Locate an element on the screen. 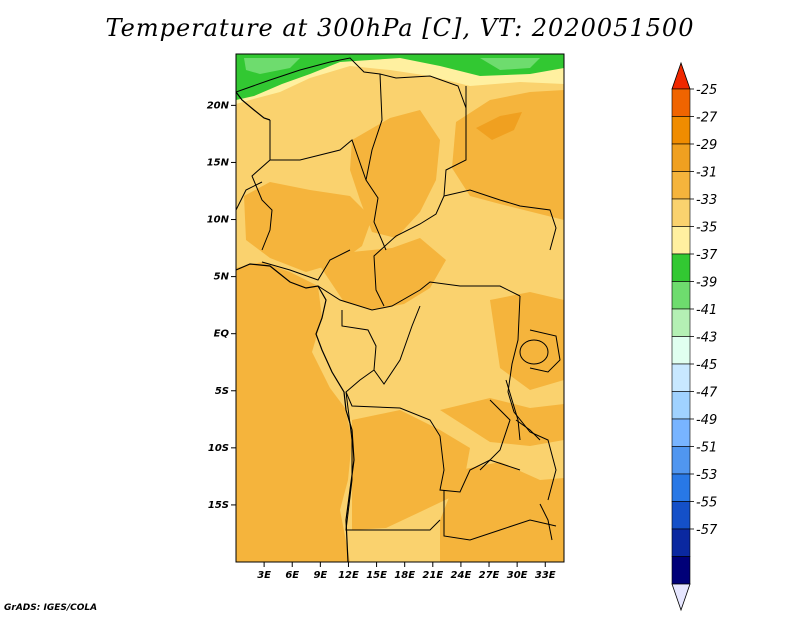 Image resolution: width=800 pixels, height=618 pixels. field-region-cameroon is located at coordinates (383, 274).